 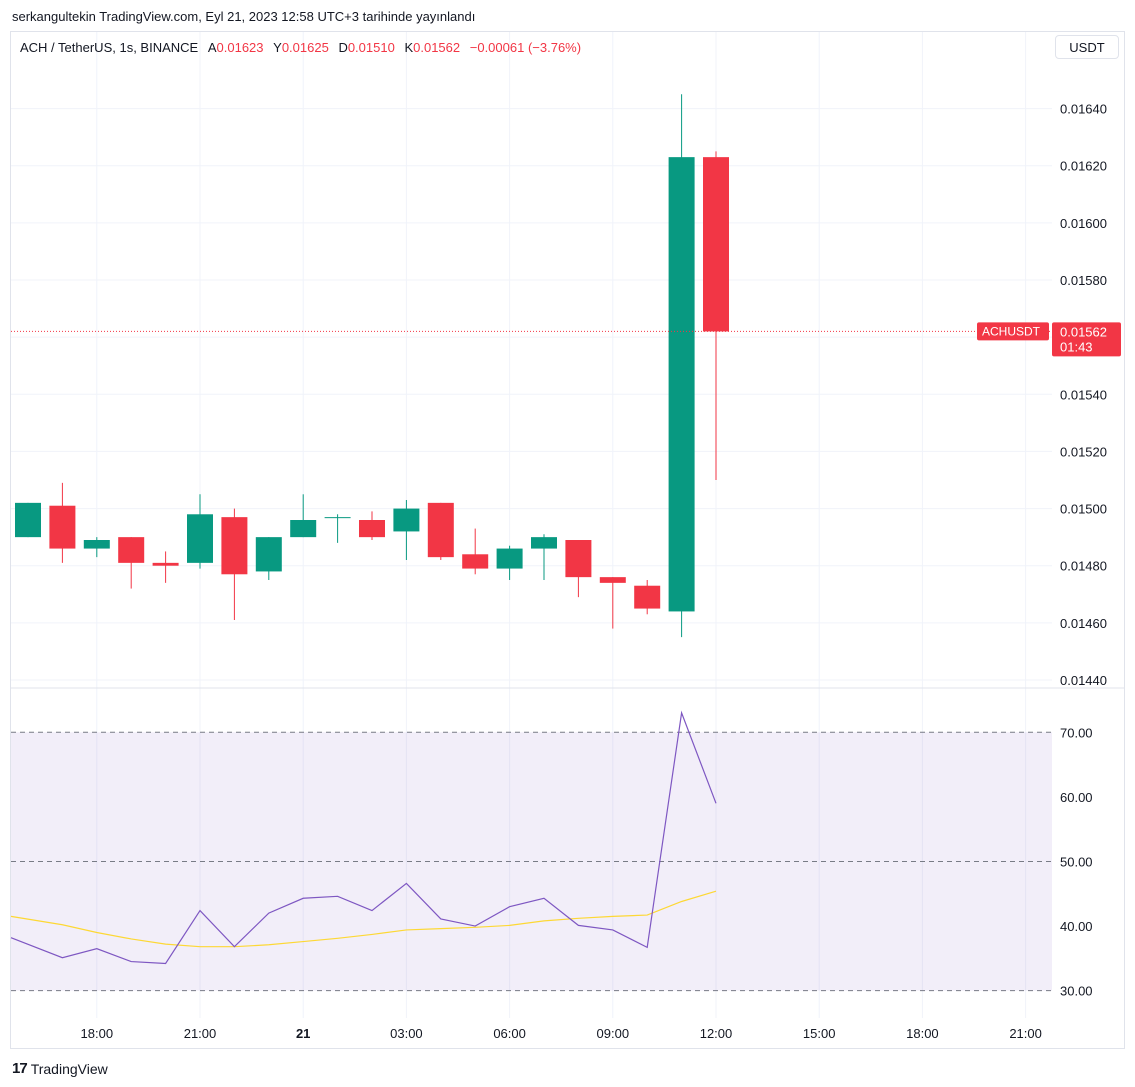 I want to click on change-value: −0.00061 (−3.76%), so click(x=525, y=47).